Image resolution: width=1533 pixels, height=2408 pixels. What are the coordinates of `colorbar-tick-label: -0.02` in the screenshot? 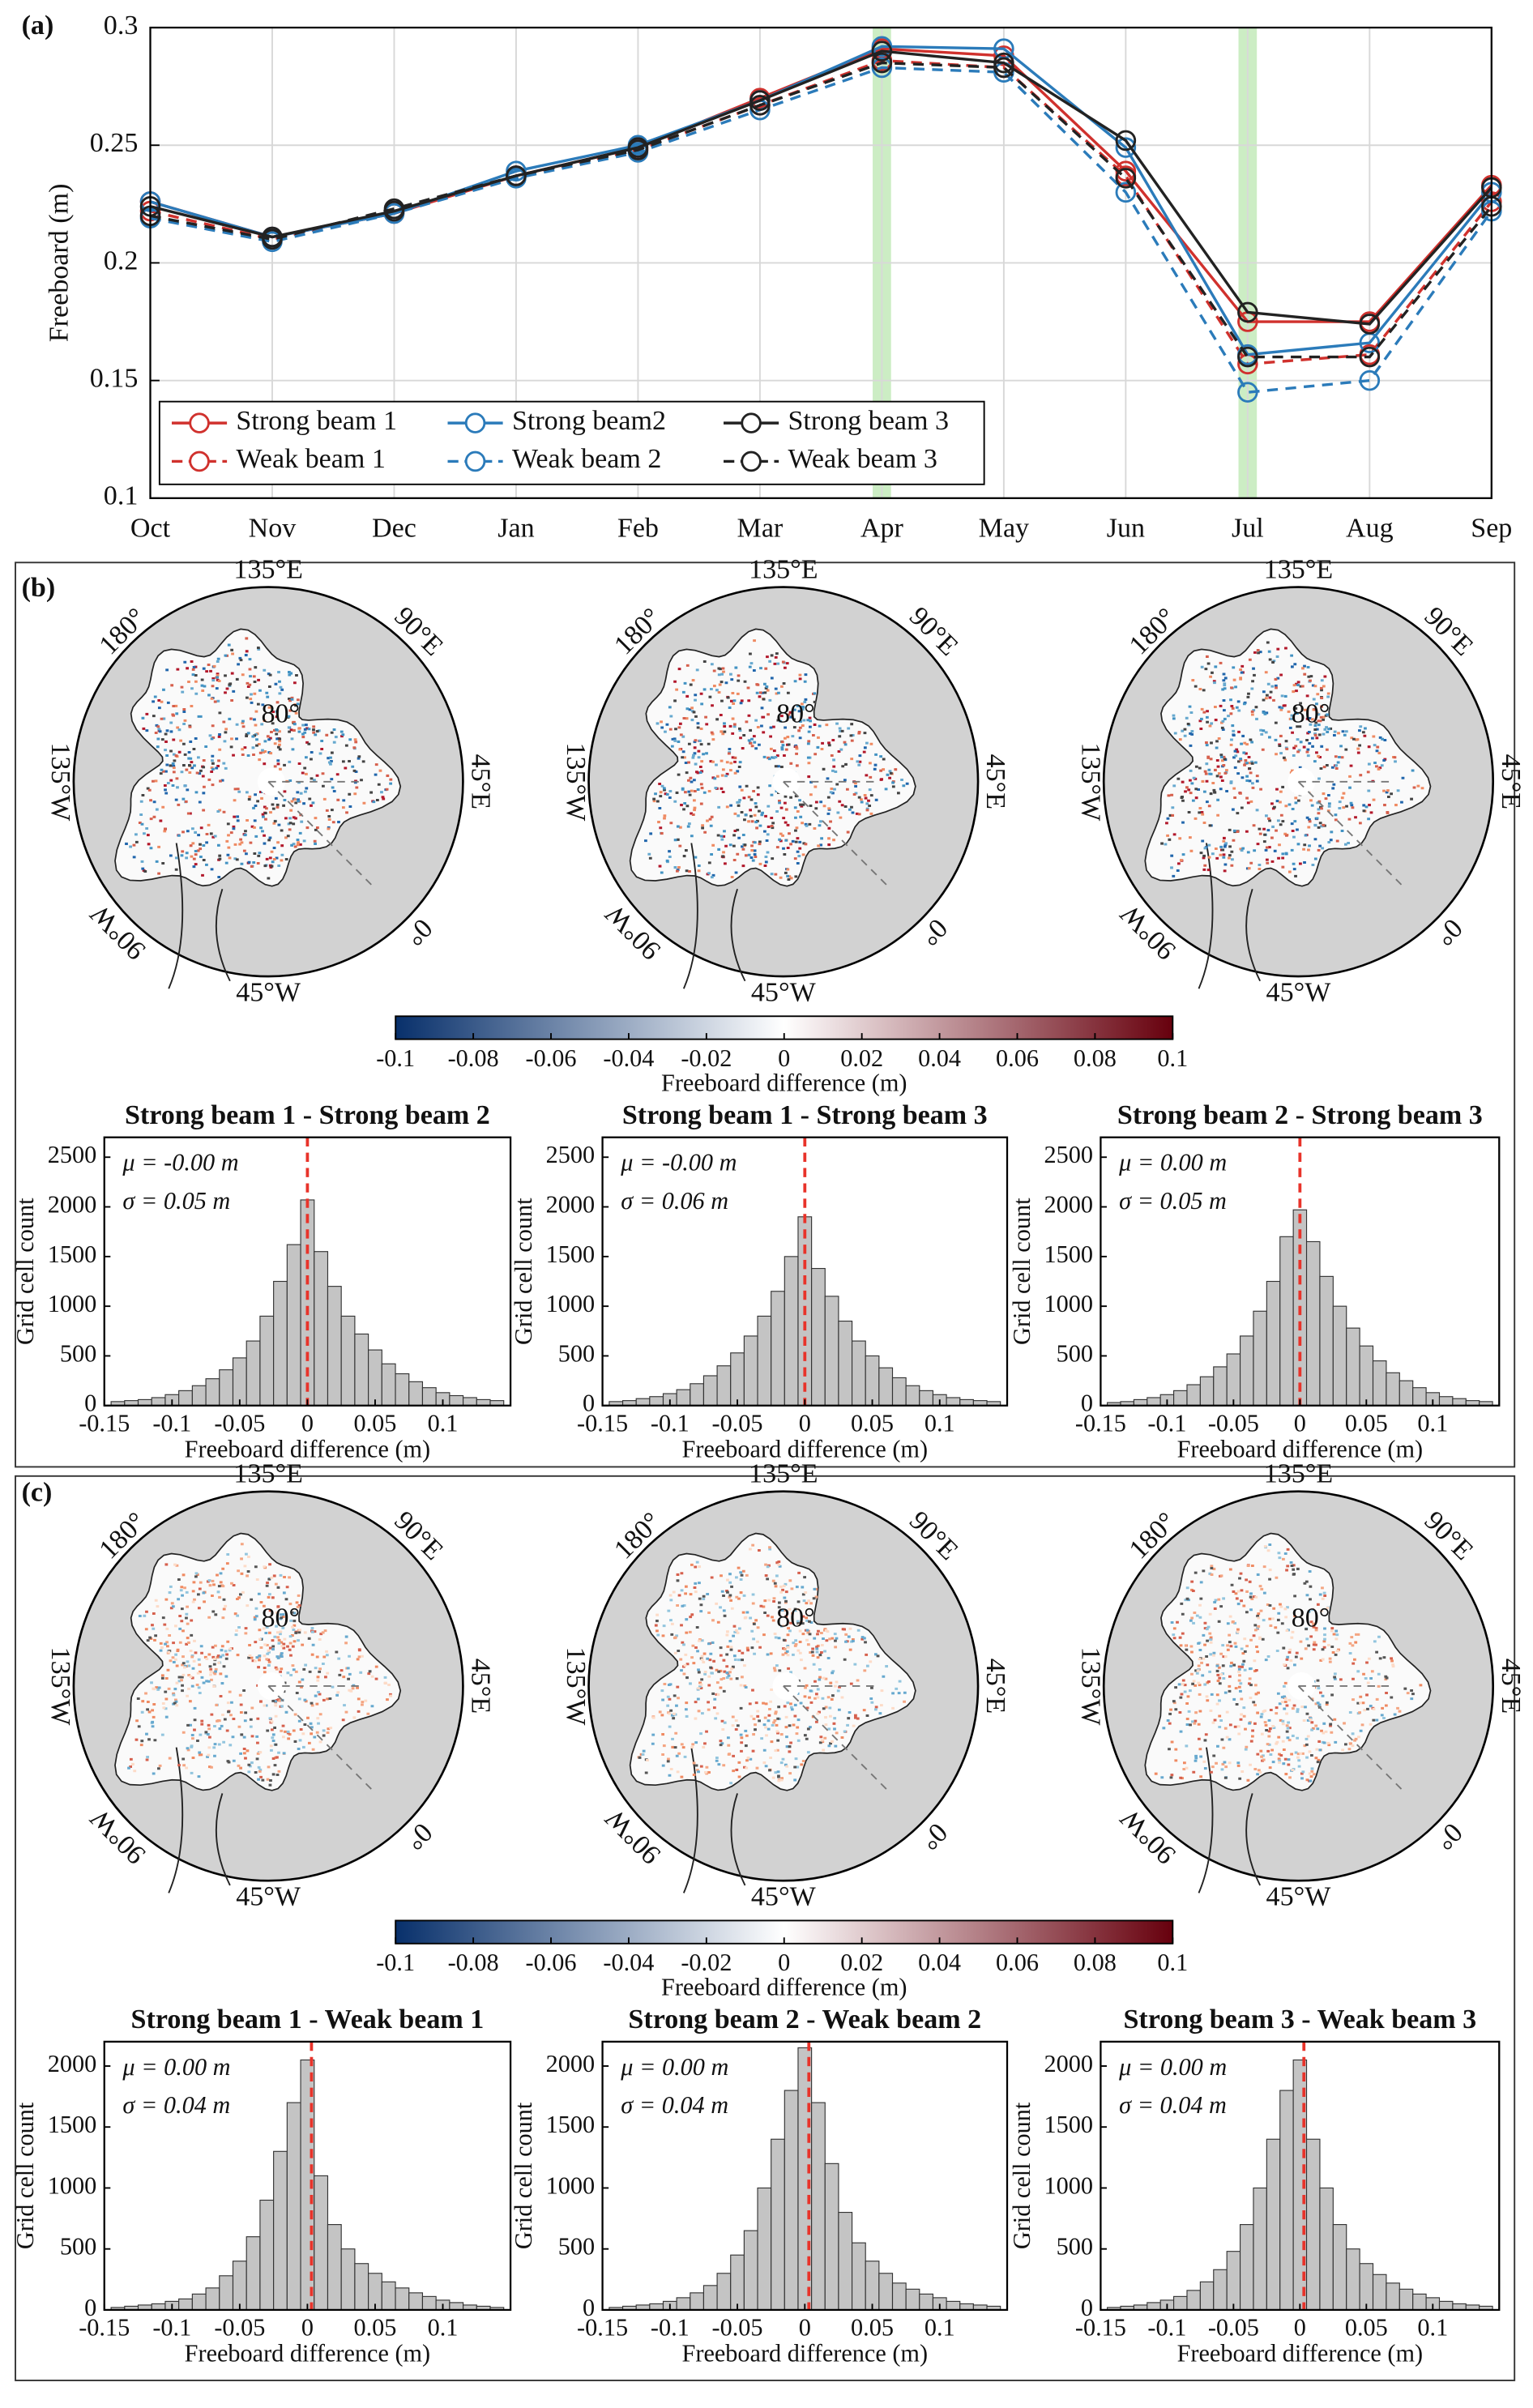 It's located at (706, 1962).